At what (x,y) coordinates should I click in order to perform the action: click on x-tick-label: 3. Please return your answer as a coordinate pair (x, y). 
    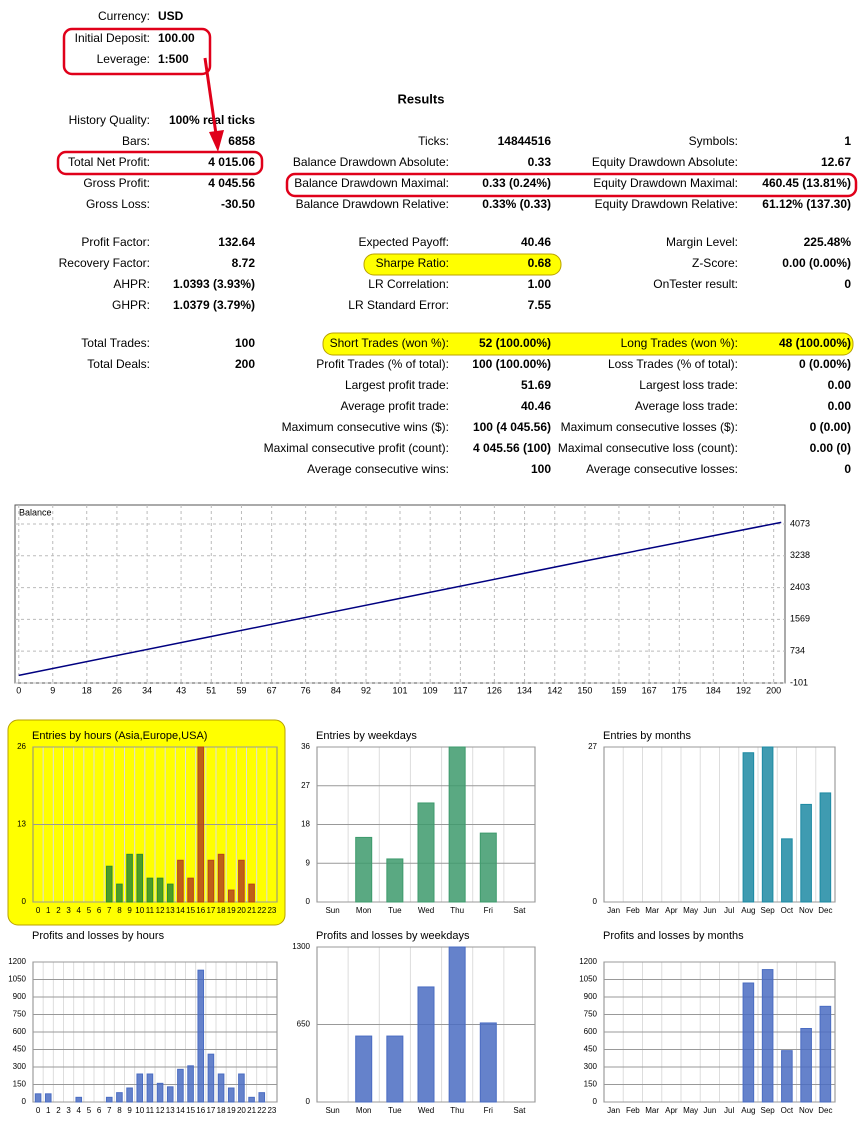
    Looking at the image, I should click on (68, 910).